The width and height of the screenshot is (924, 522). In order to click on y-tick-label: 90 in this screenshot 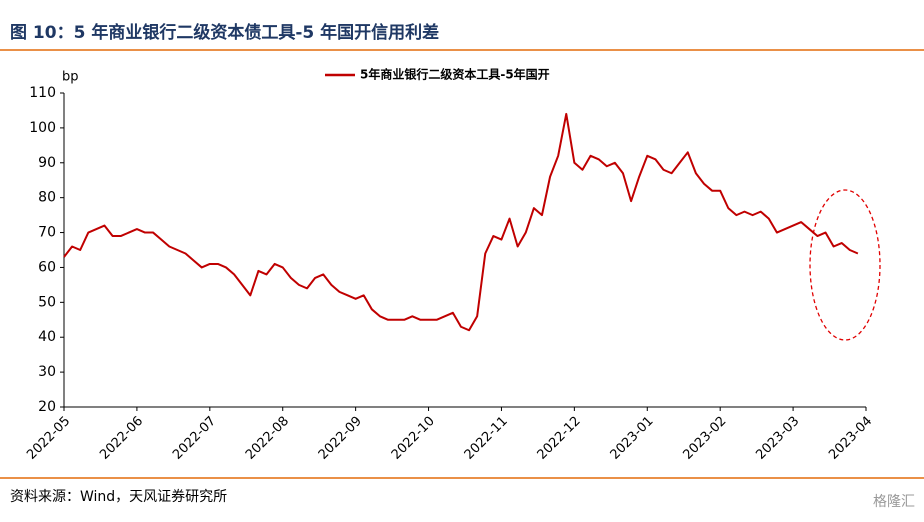, I will do `click(47, 163)`.